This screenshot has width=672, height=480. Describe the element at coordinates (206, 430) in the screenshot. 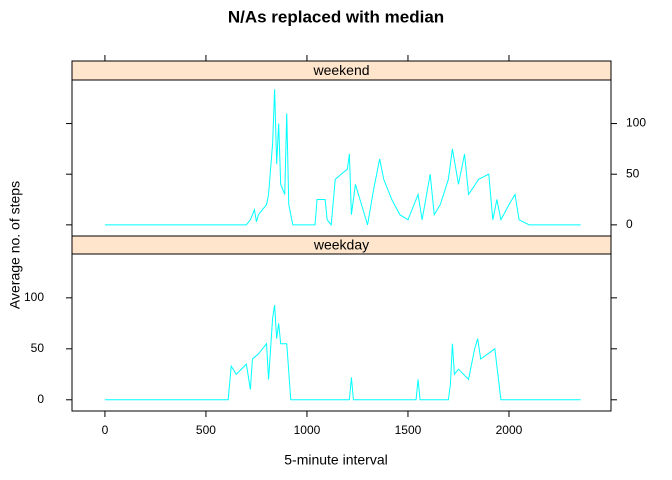

I see `x-tick-label: 500` at that location.